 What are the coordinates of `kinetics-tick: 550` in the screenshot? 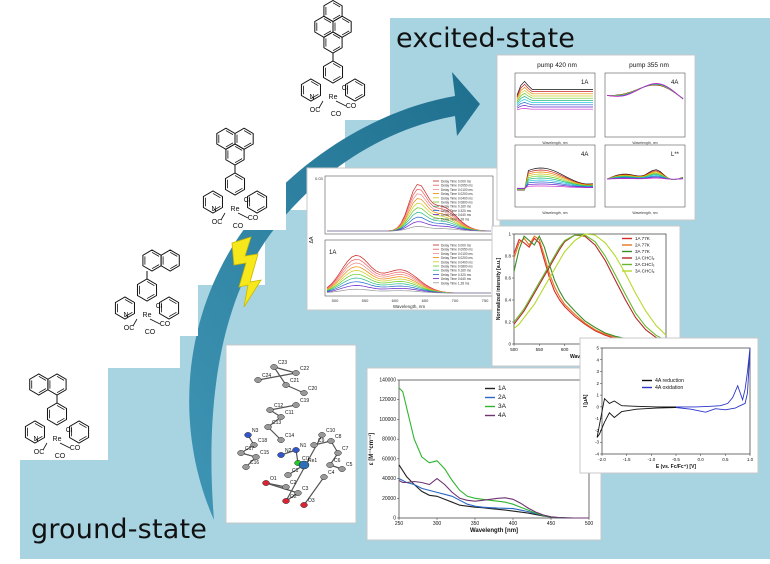 It's located at (365, 300).